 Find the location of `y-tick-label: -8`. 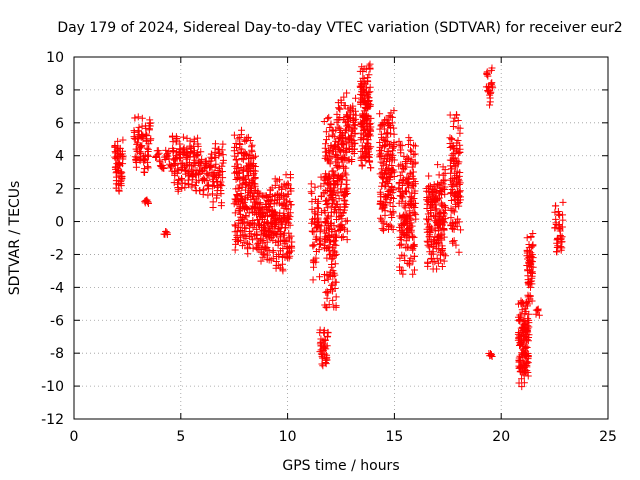

y-tick-label: -8 is located at coordinates (57, 354).